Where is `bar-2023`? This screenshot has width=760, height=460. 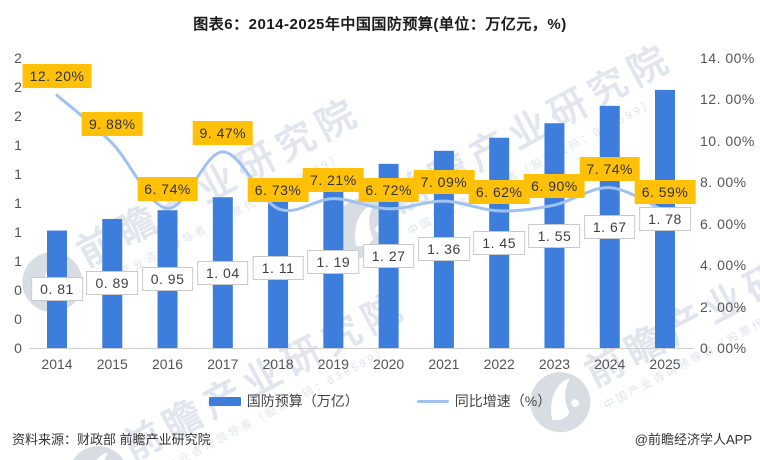 bar-2023 is located at coordinates (554, 235).